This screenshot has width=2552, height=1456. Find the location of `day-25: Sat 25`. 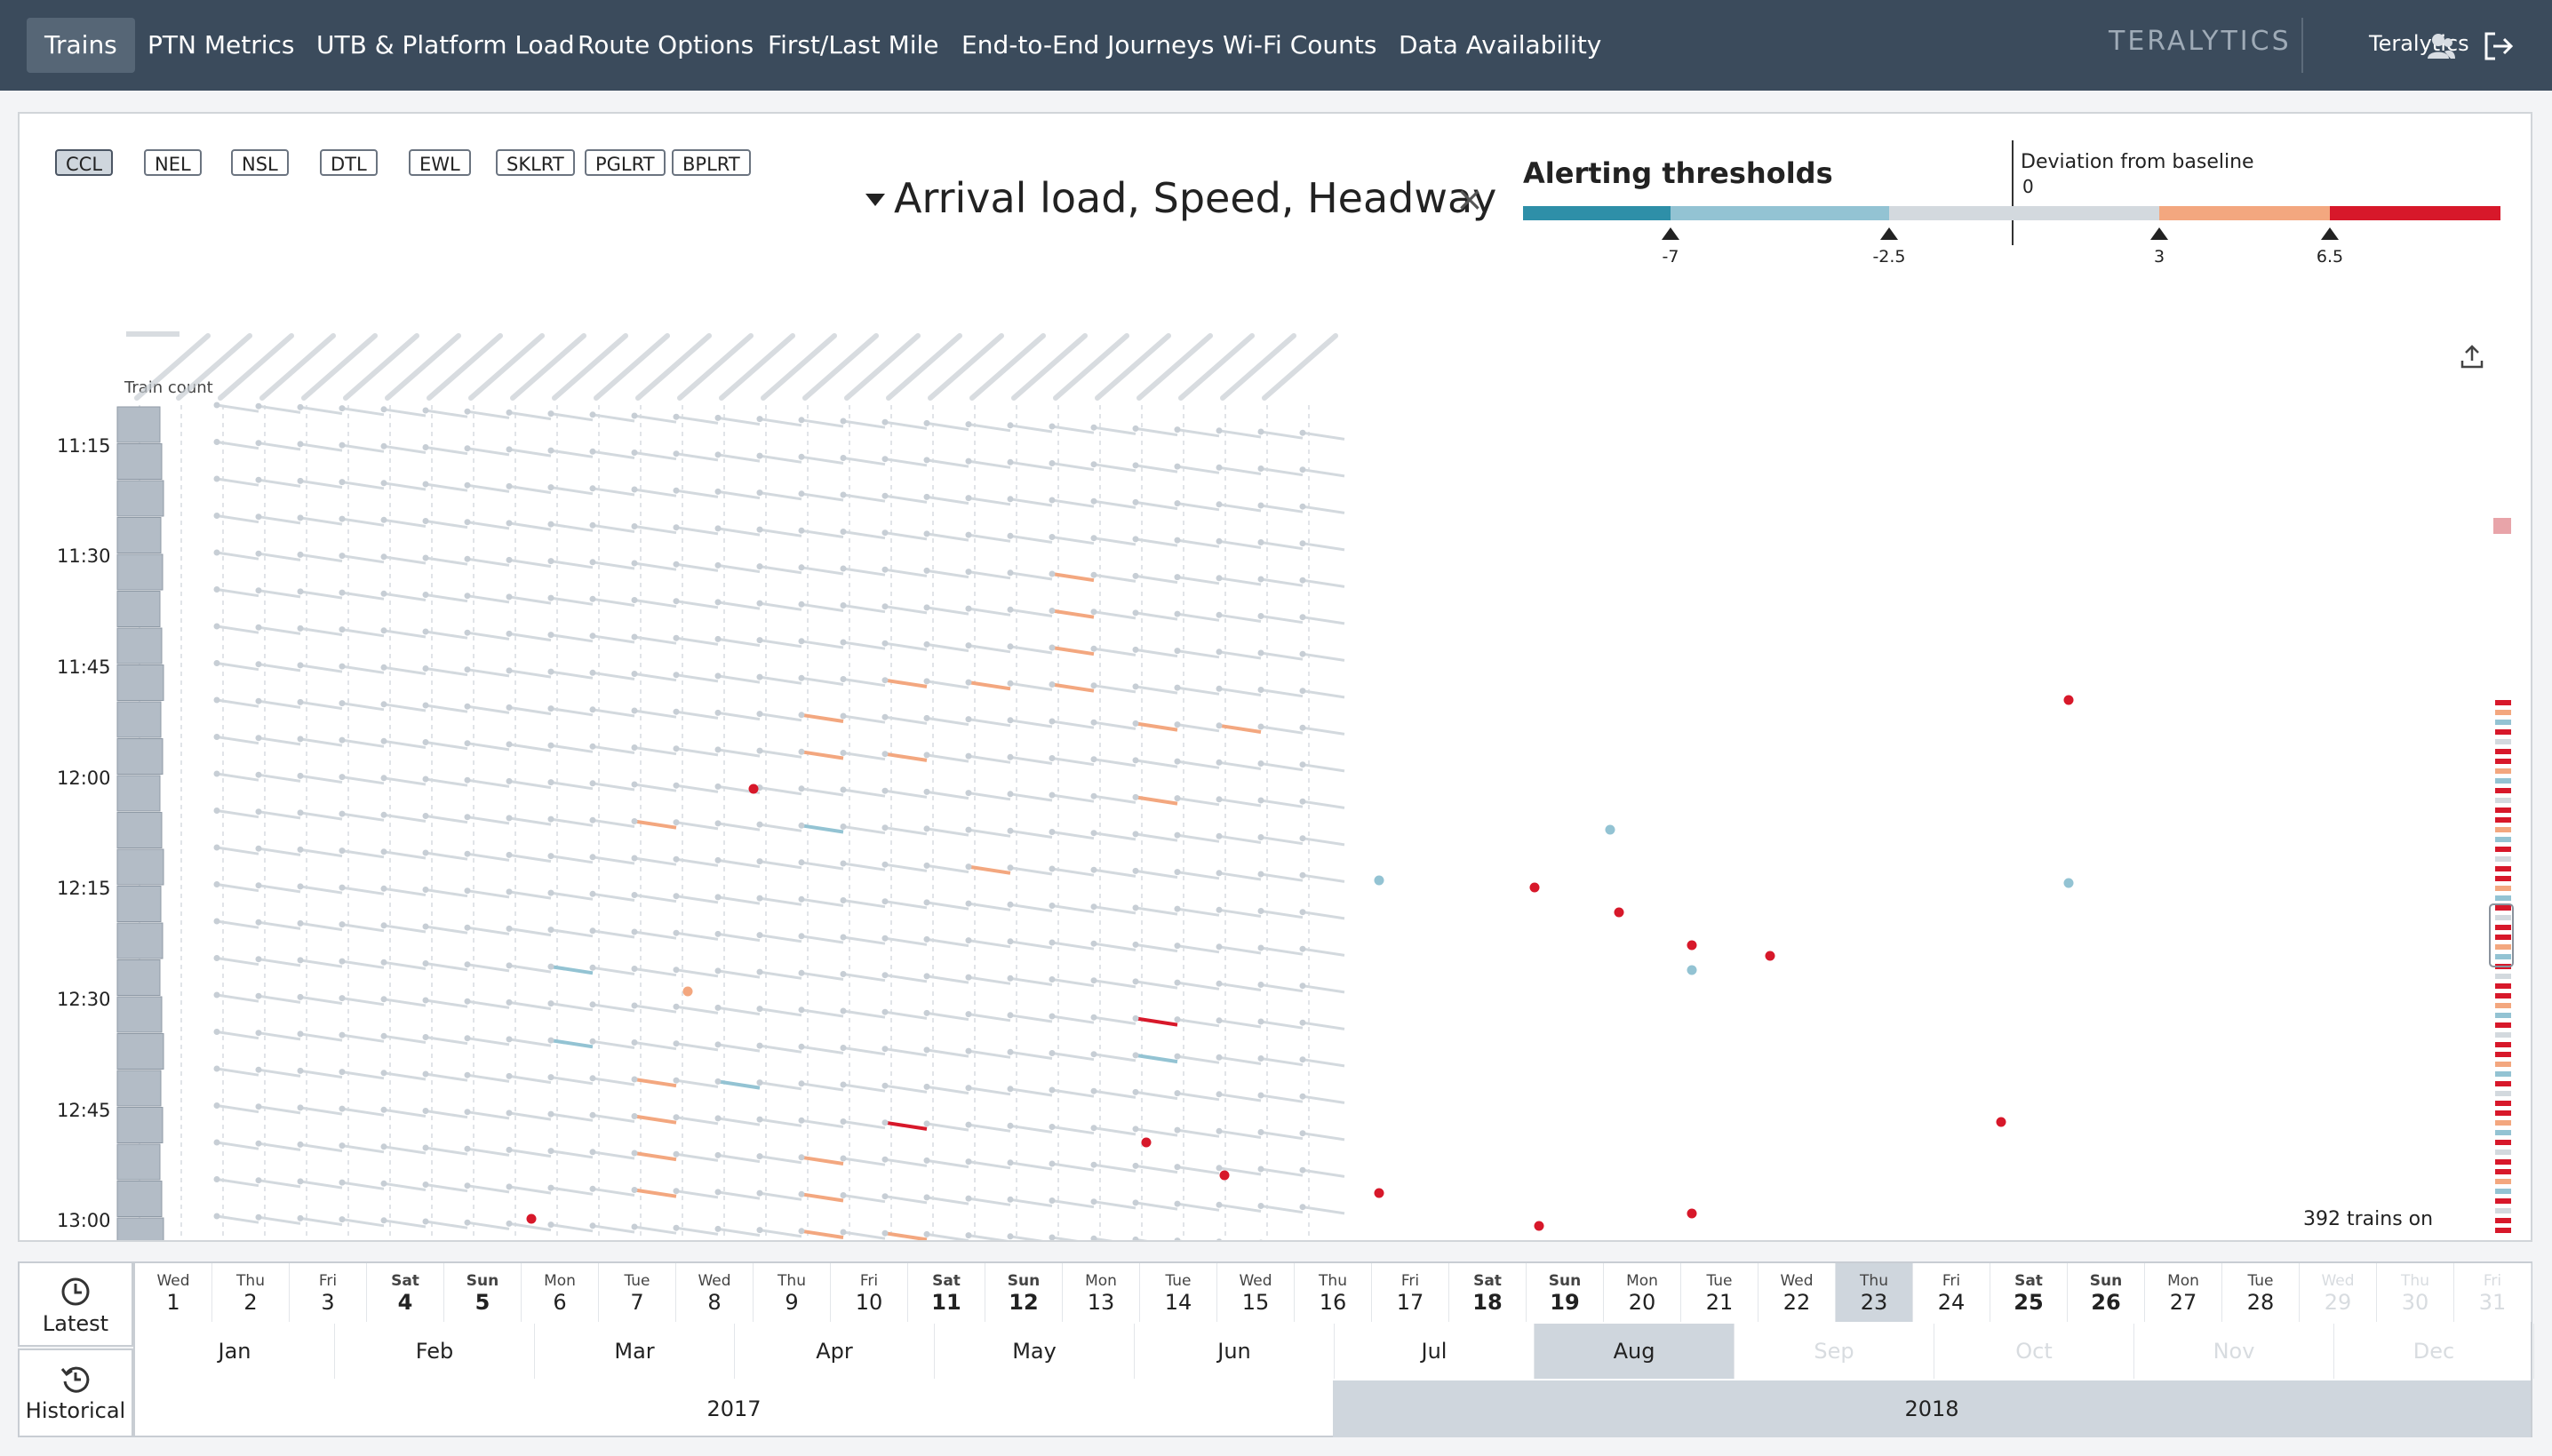

day-25: Sat 25 is located at coordinates (2029, 1292).